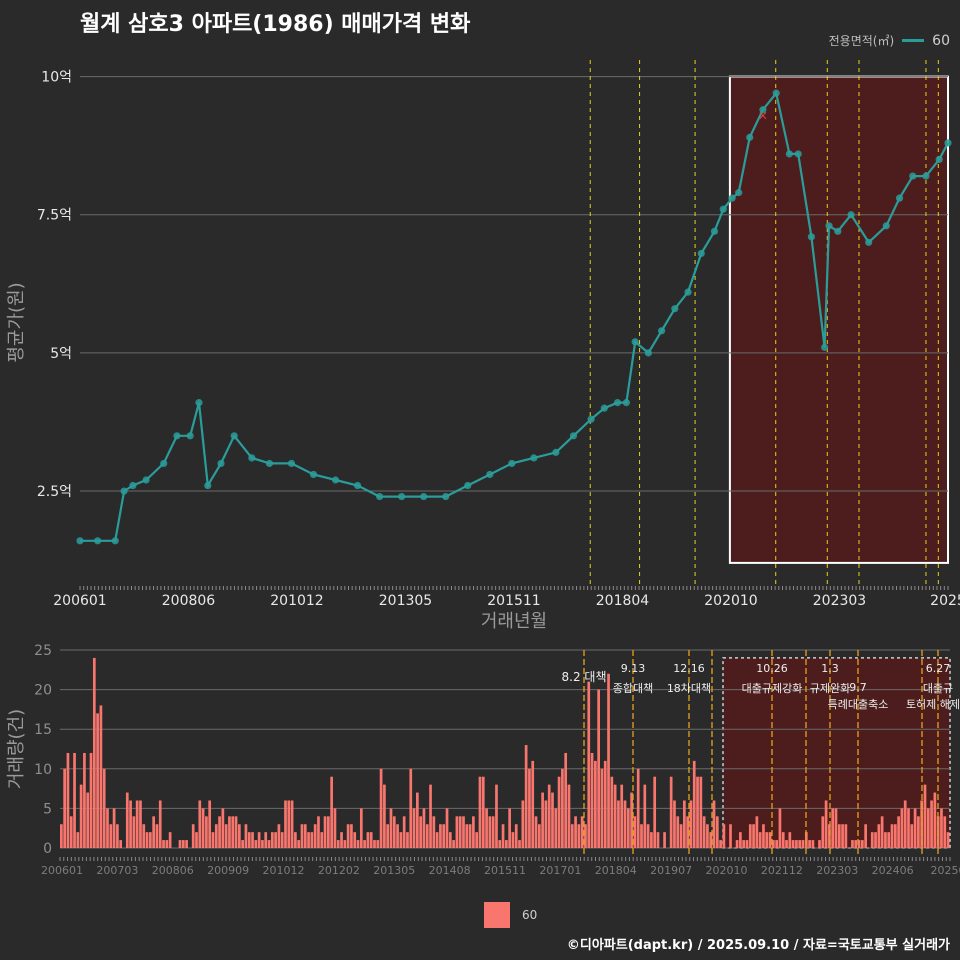  Describe the element at coordinates (945, 870) in the screenshot. I see `x-tick-label: 20250` at that location.